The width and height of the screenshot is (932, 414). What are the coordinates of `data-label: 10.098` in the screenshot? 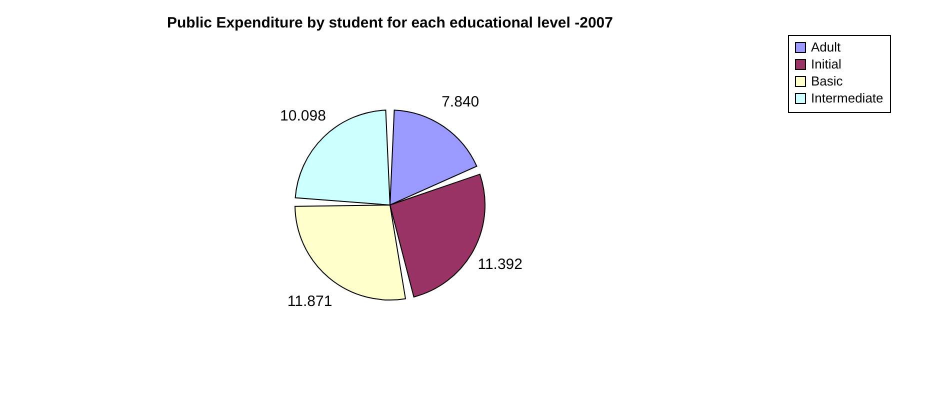 It's located at (303, 115).